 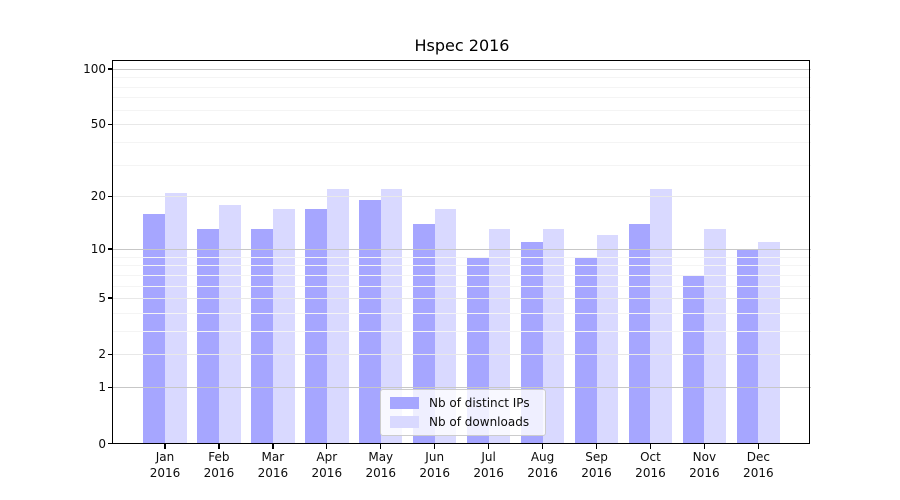 I want to click on x-tick-label: Nov 2016, so click(x=704, y=465).